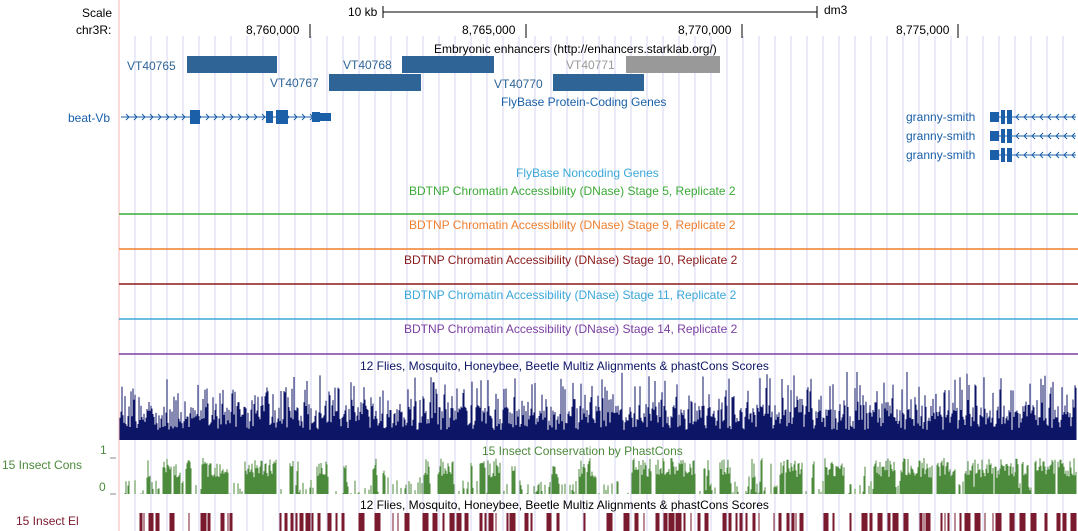 Image resolution: width=1078 pixels, height=531 pixels. What do you see at coordinates (367, 65) in the screenshot?
I see `enhancer-label: VT40768` at bounding box center [367, 65].